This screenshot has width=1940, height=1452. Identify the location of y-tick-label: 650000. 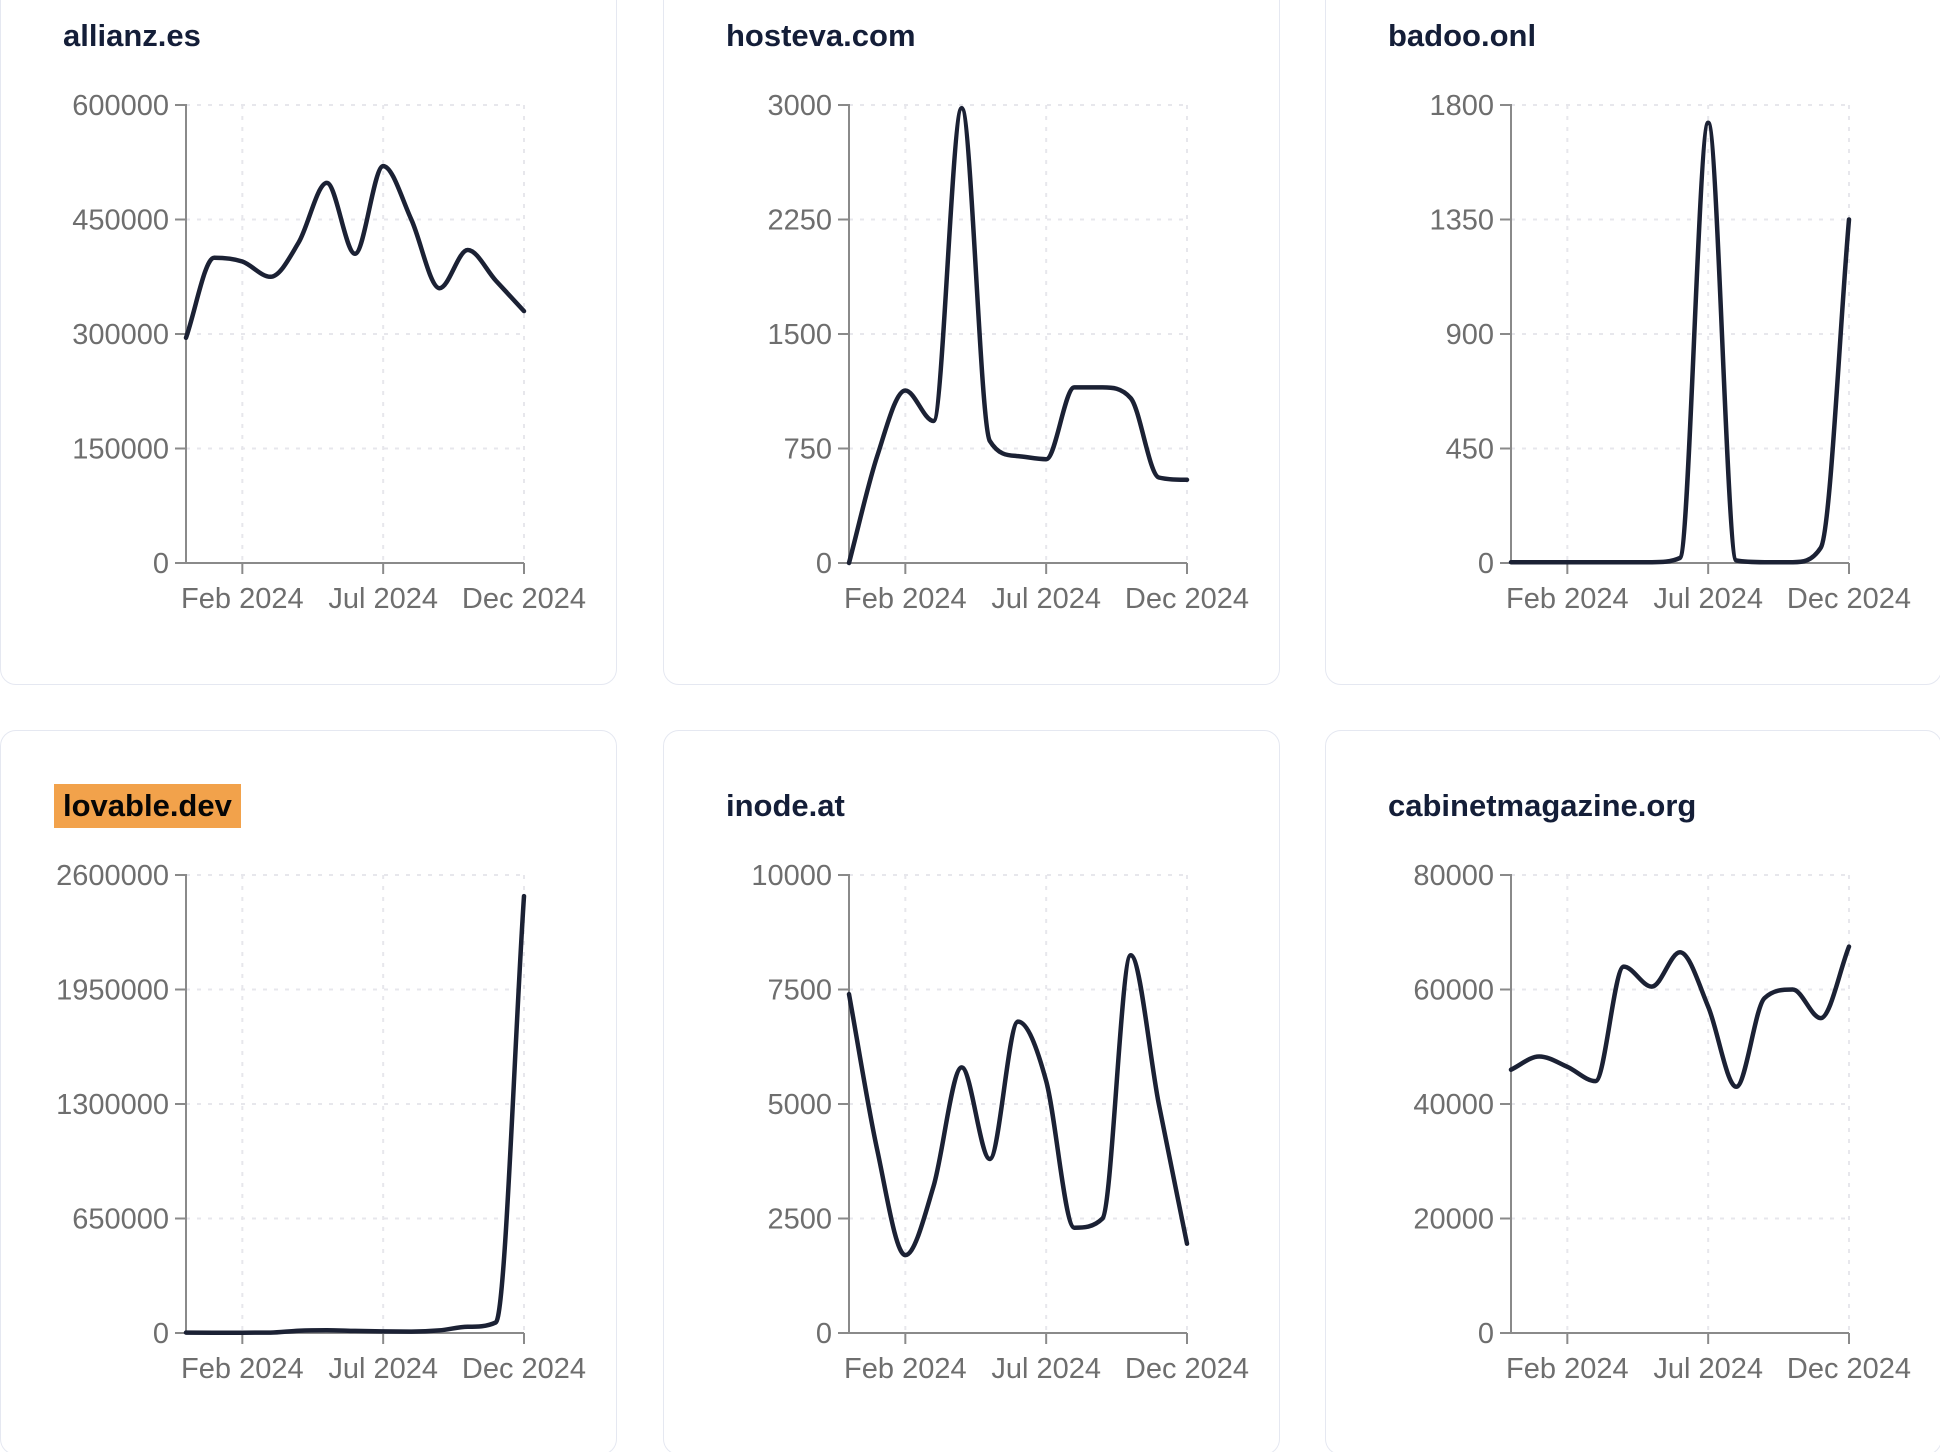
(120, 1220).